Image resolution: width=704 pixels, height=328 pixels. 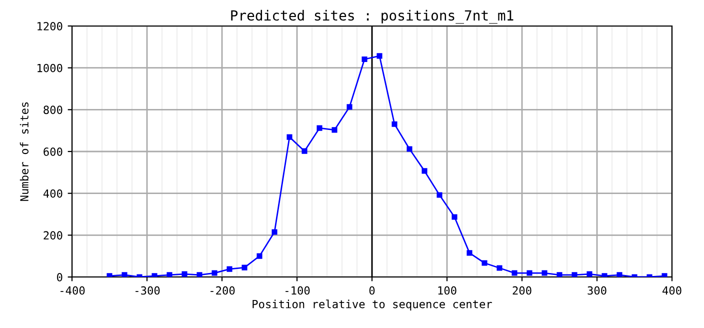 What do you see at coordinates (672, 290) in the screenshot?
I see `x-tick-label: 400` at bounding box center [672, 290].